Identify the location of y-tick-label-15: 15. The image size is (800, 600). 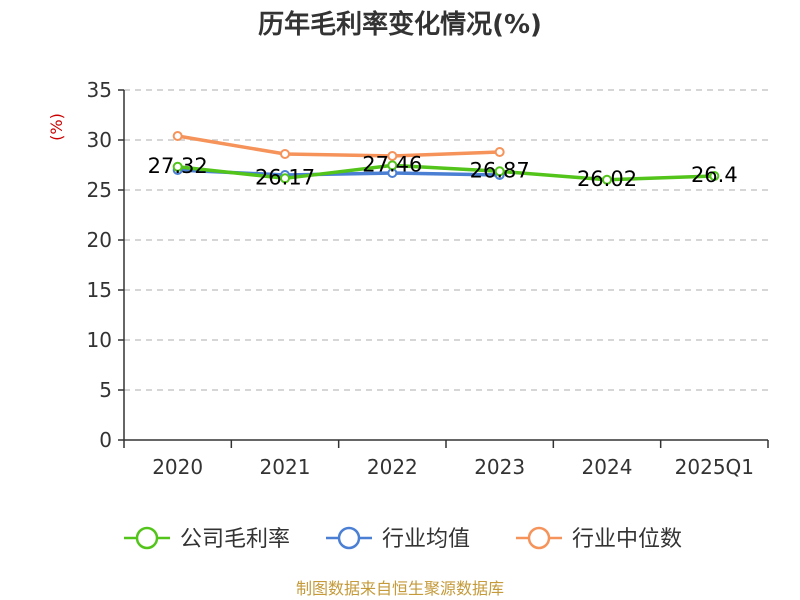
(99, 290).